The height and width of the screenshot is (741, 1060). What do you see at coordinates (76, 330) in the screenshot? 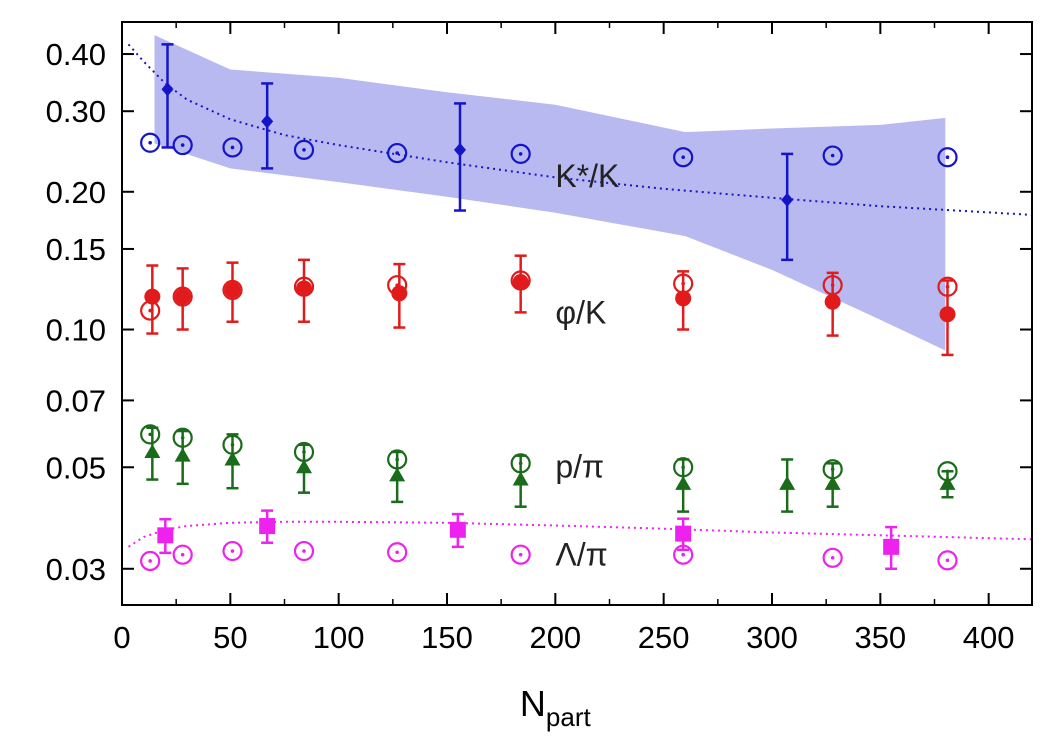
I see `y-tick-label: 0.10` at bounding box center [76, 330].